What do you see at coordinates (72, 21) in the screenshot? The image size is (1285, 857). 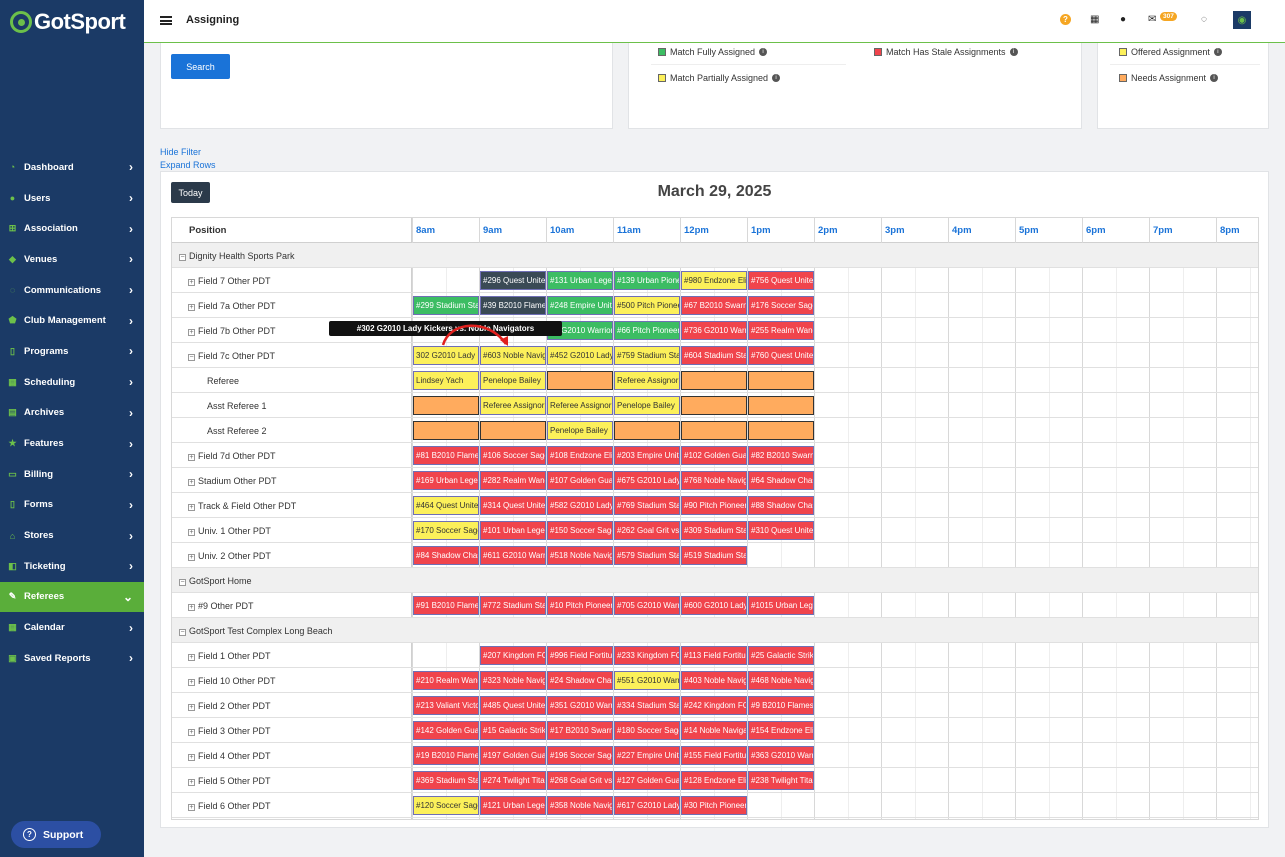 I see `gotsport-logo: GotSport` at bounding box center [72, 21].